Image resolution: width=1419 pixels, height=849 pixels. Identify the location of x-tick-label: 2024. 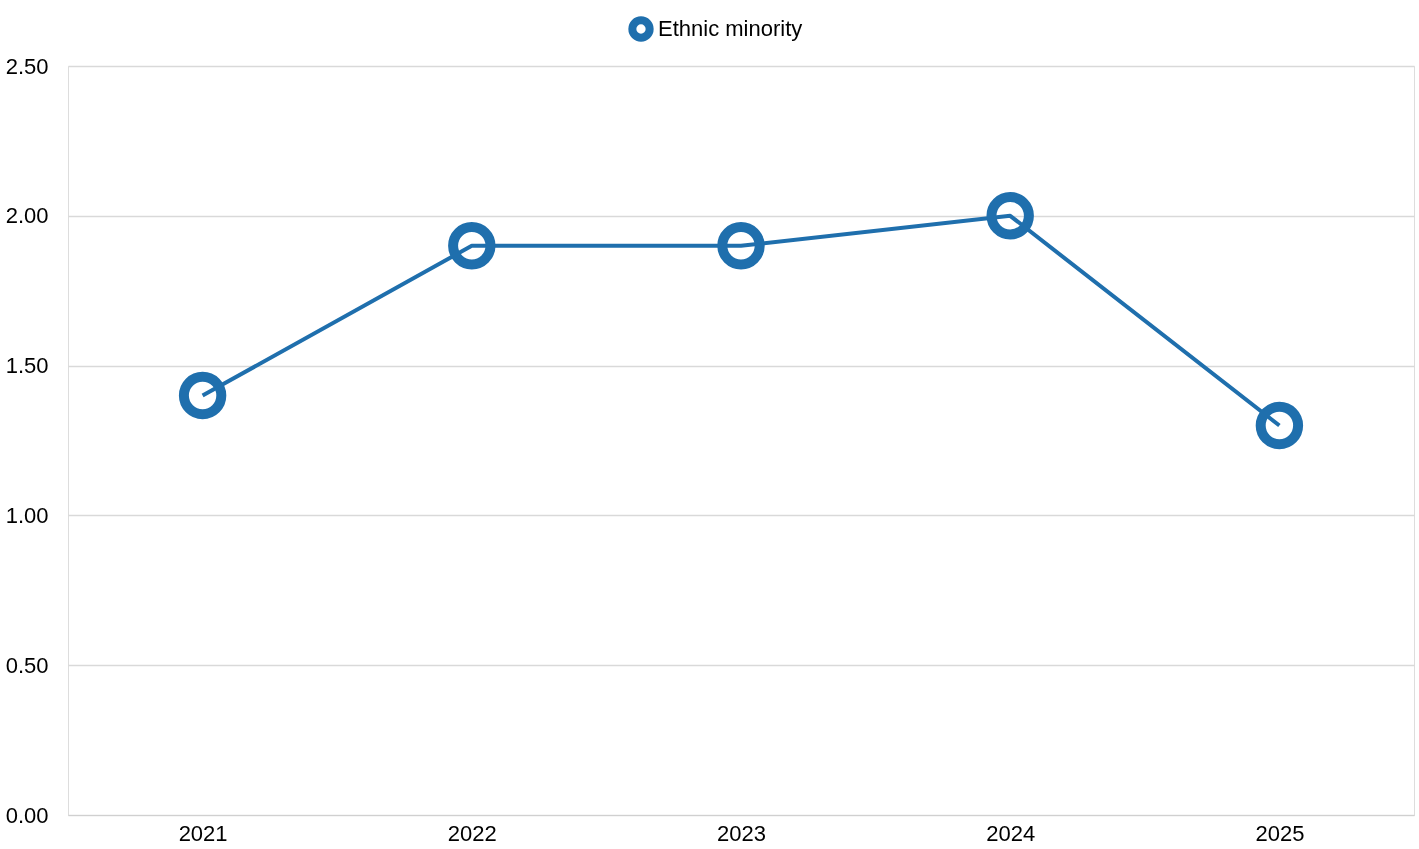
(1011, 833).